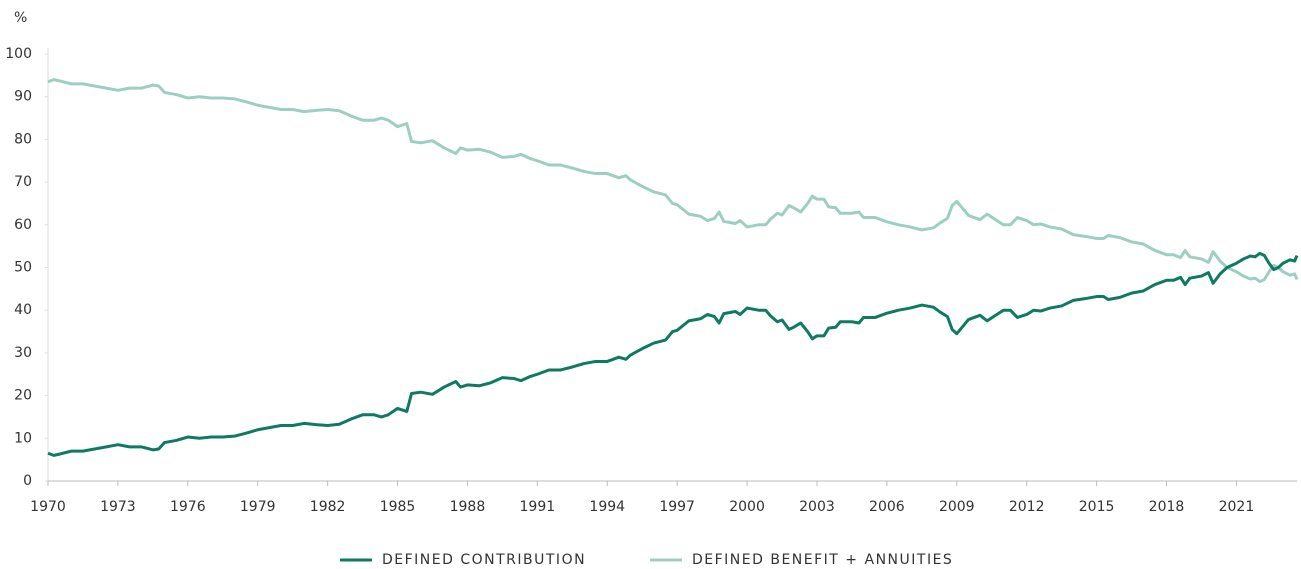  Describe the element at coordinates (23, 268) in the screenshot. I see `y-tick-label: 50` at that location.